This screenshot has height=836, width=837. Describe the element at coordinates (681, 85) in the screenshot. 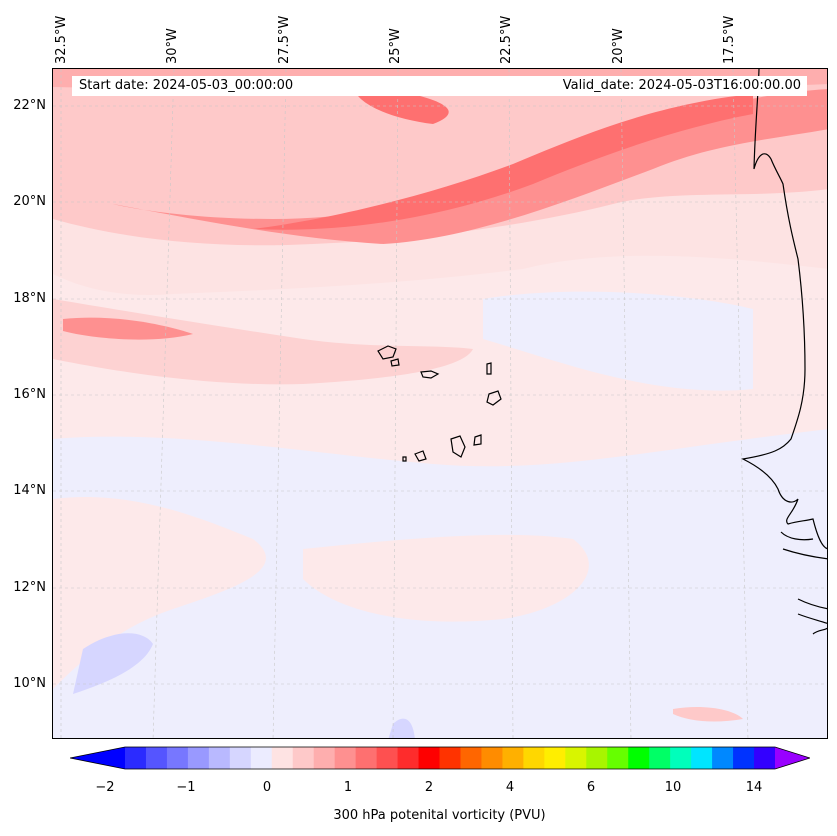

I see `valid-date-text: Valid_date: 2024-05-03T16:00:00.00` at that location.